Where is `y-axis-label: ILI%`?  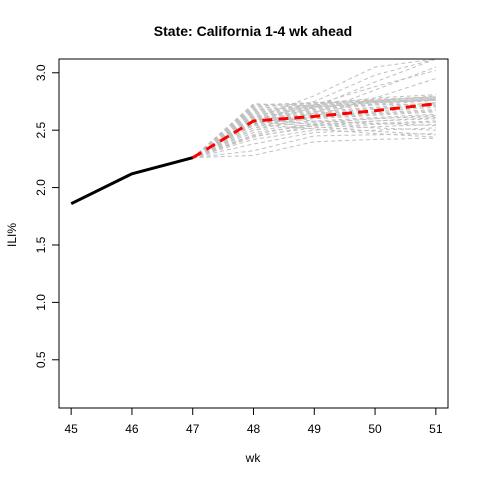
y-axis-label: ILI% is located at coordinates (12, 235).